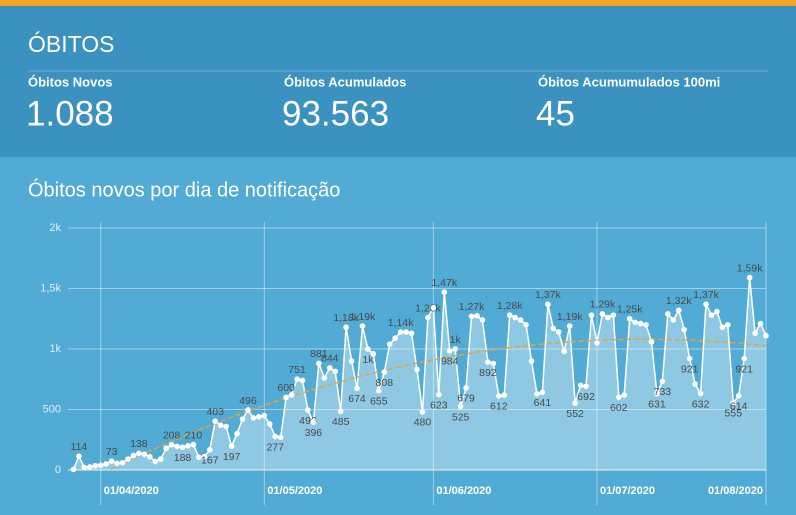 This screenshot has width=796, height=515. What do you see at coordinates (461, 417) in the screenshot?
I see `data-label: 525` at bounding box center [461, 417].